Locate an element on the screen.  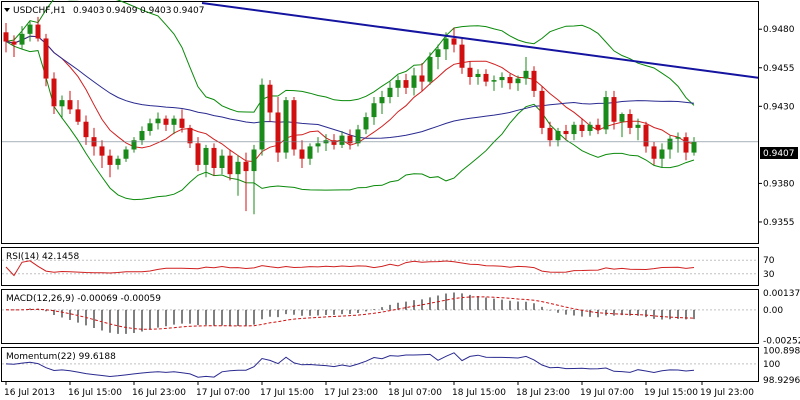
time-tick-label: 17 Jul 23:00 is located at coordinates (351, 393).